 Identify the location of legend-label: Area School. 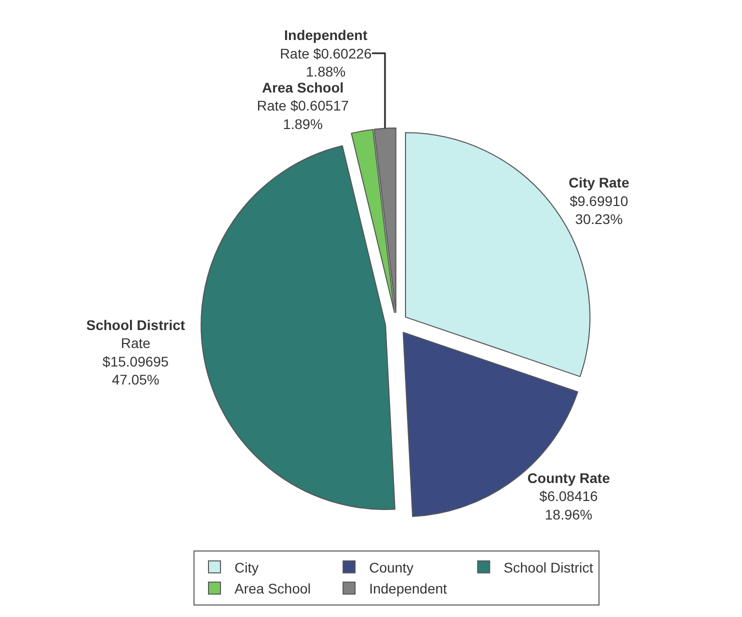
(272, 588).